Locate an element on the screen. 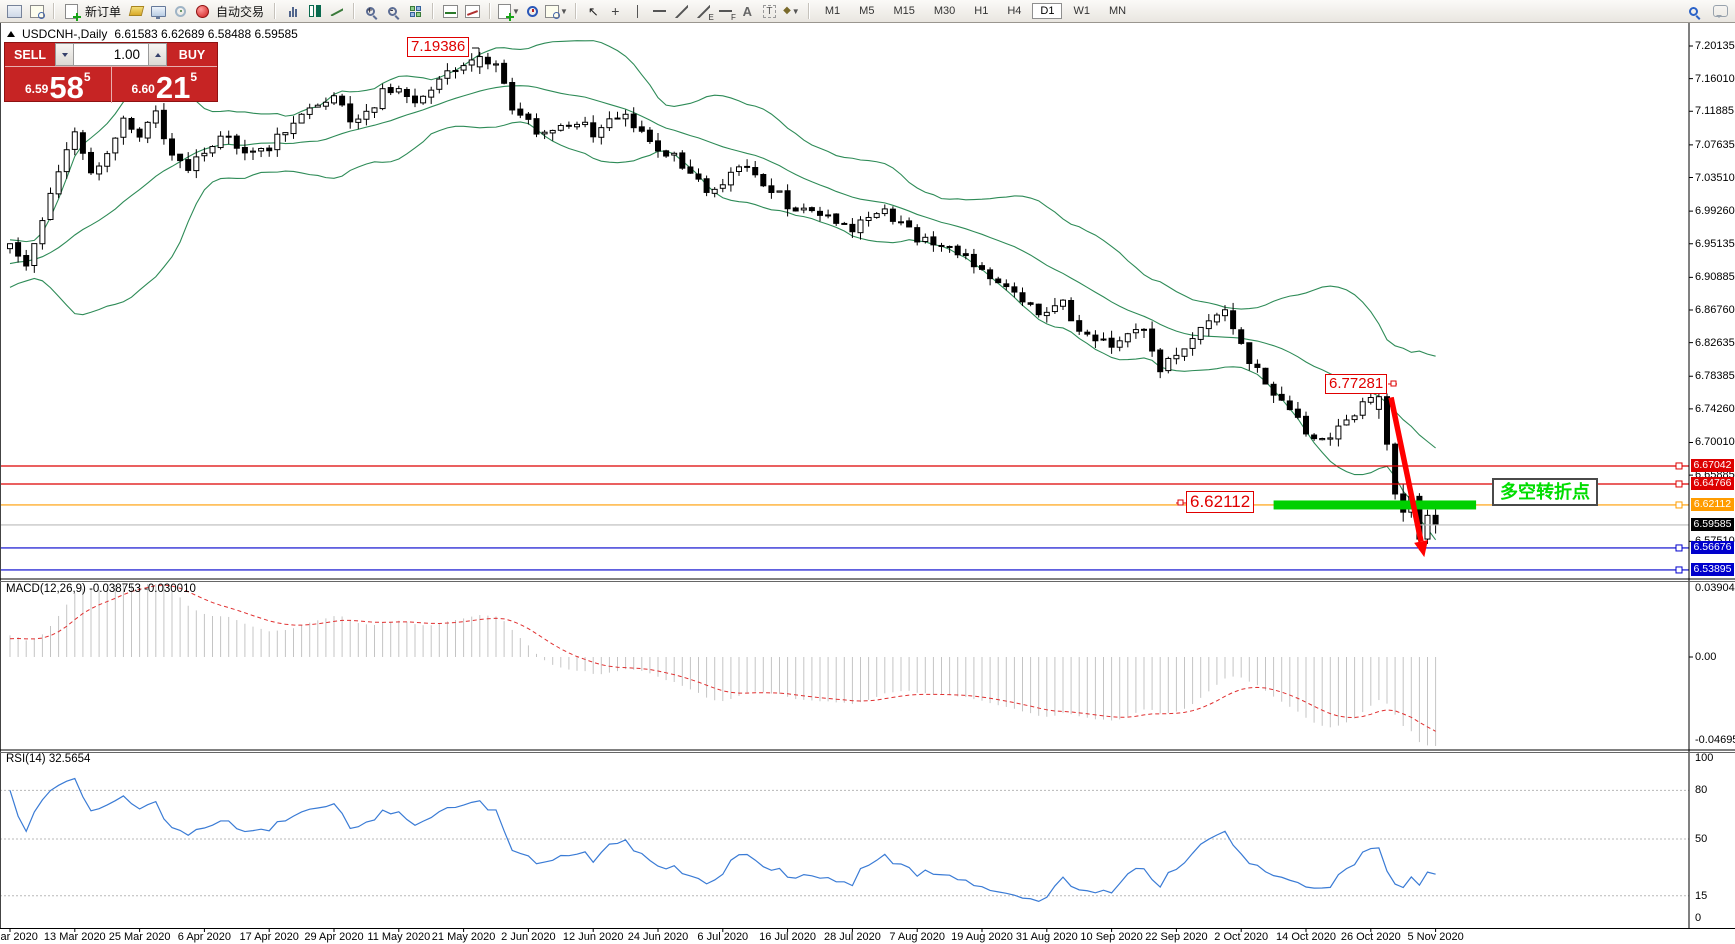  chart-symbol-period: USDCNH-,Daily is located at coordinates (65, 34).